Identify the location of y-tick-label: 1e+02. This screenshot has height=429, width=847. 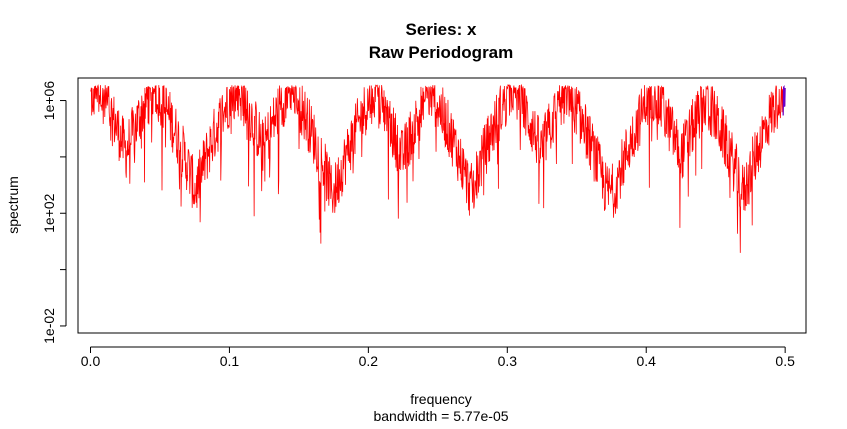
(49, 213).